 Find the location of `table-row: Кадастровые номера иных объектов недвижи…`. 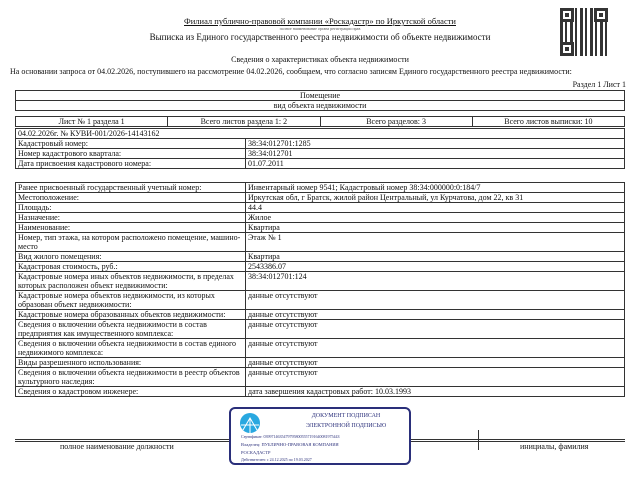

table-row: Кадастровые номера иных объектов недвижи… is located at coordinates (320, 281).